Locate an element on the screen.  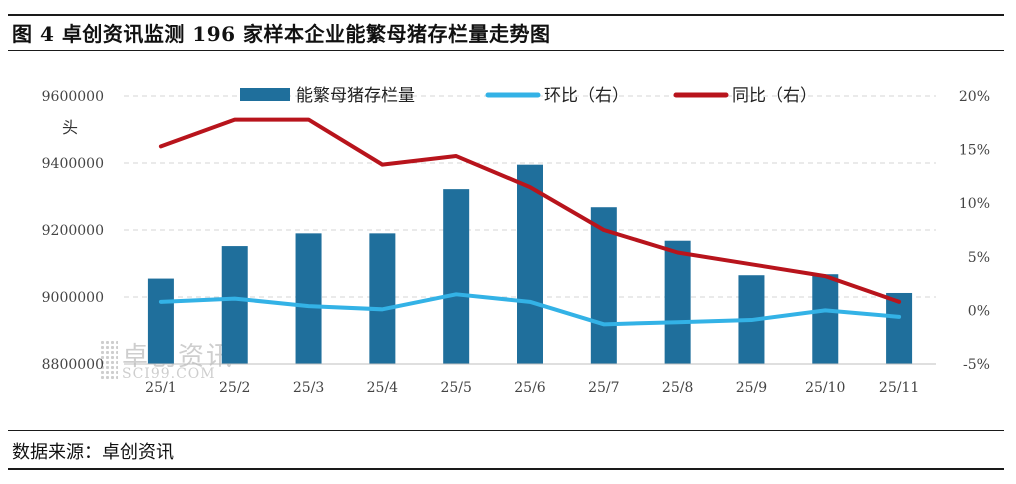
x-tick-label: 25/2 is located at coordinates (234, 388).